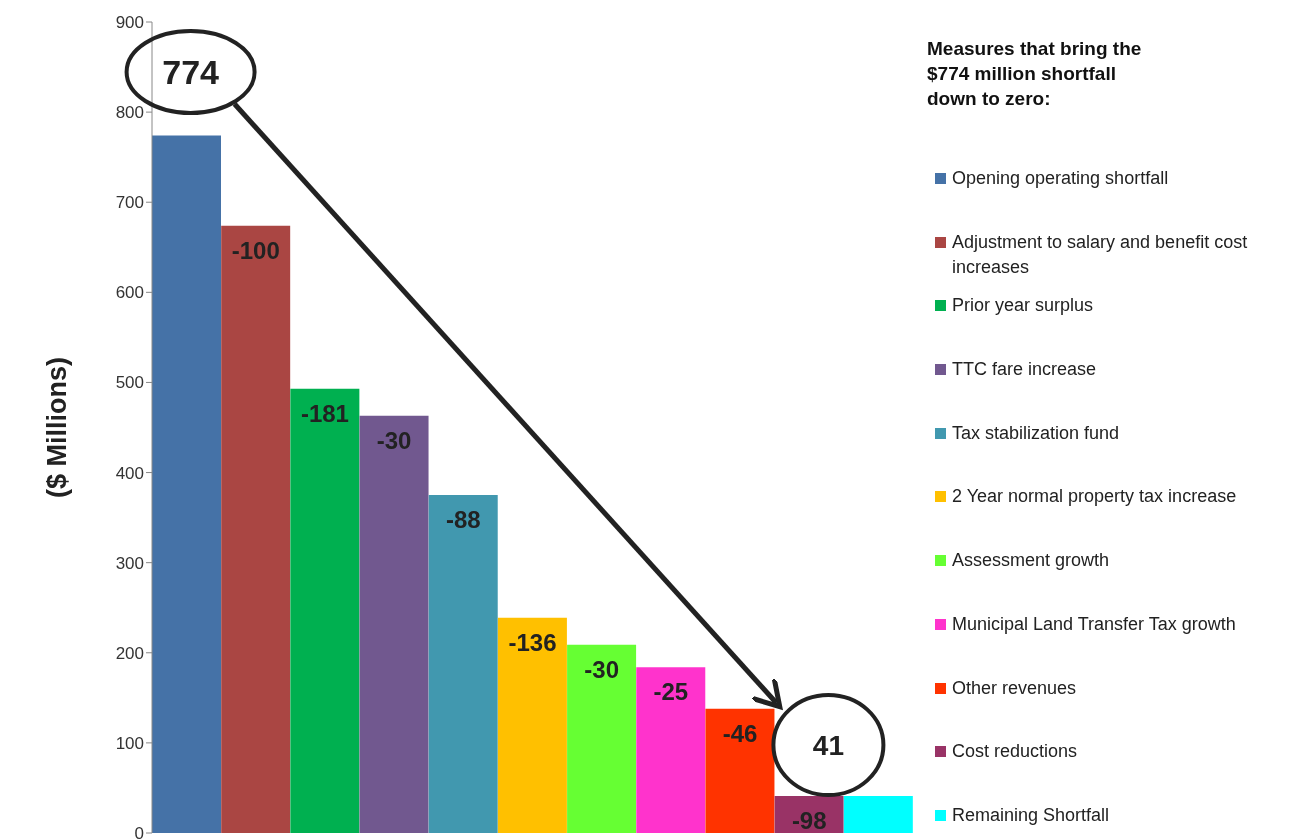  Describe the element at coordinates (139, 831) in the screenshot. I see `y-tick-label: 0` at that location.